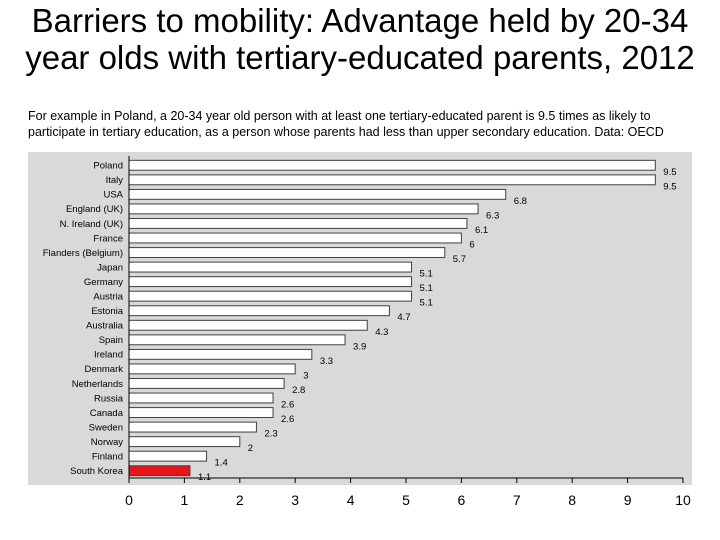  What do you see at coordinates (250, 448) in the screenshot?
I see `data-label: 2` at bounding box center [250, 448].